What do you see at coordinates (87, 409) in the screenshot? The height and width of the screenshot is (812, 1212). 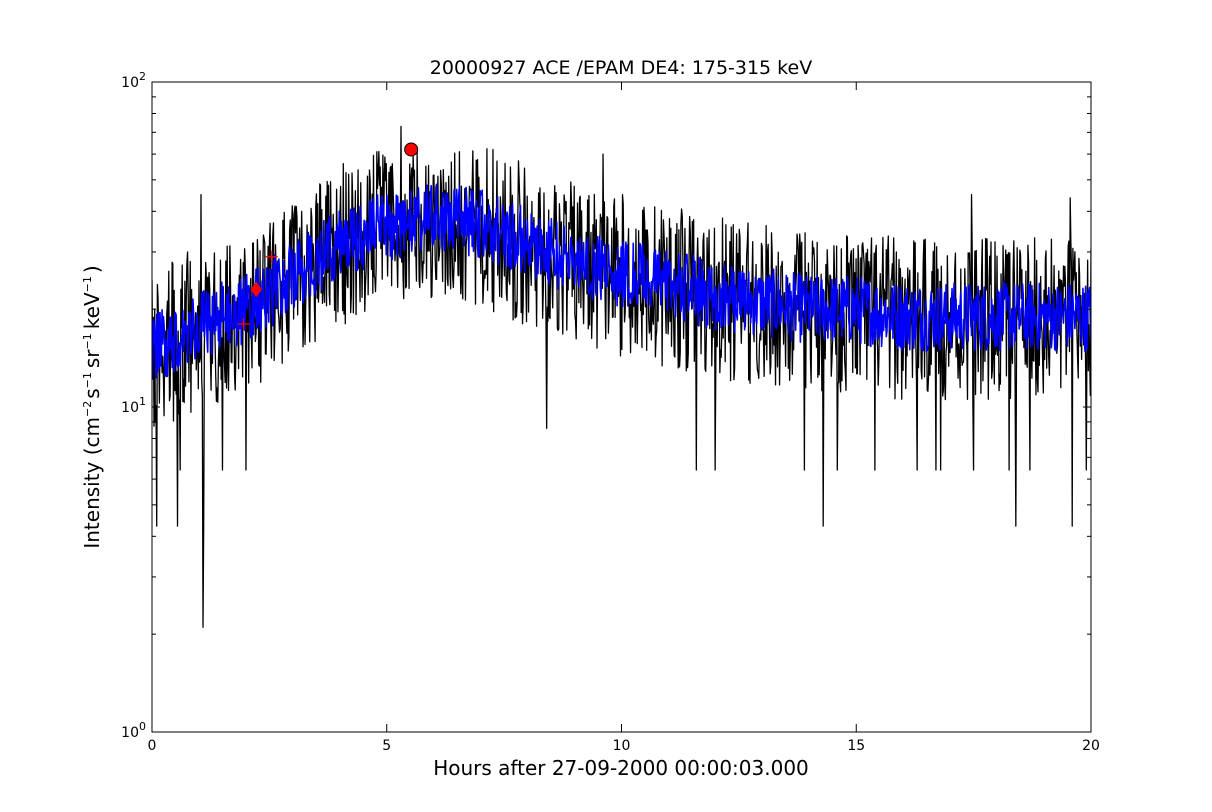 I see `y-label-exp1: −2` at bounding box center [87, 409].